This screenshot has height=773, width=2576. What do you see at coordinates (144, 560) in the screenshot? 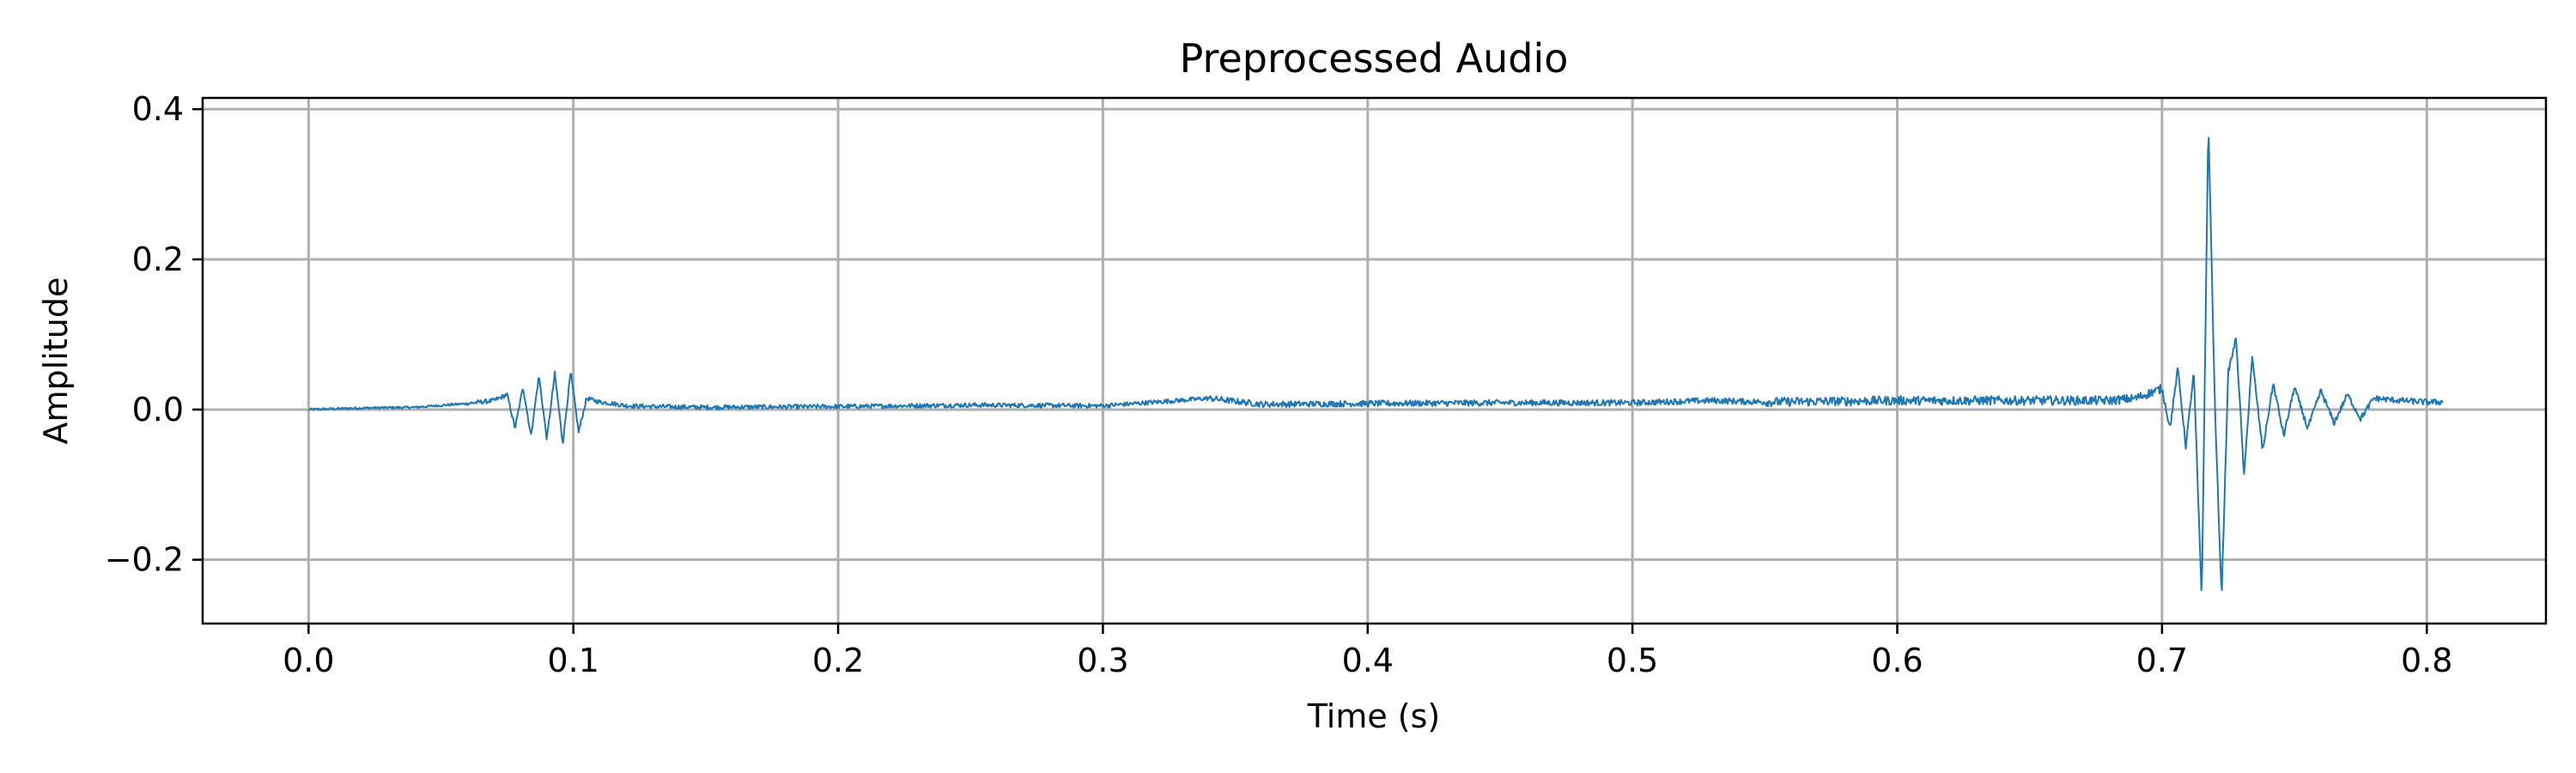
I see `y-tick-label: −0.2` at bounding box center [144, 560].